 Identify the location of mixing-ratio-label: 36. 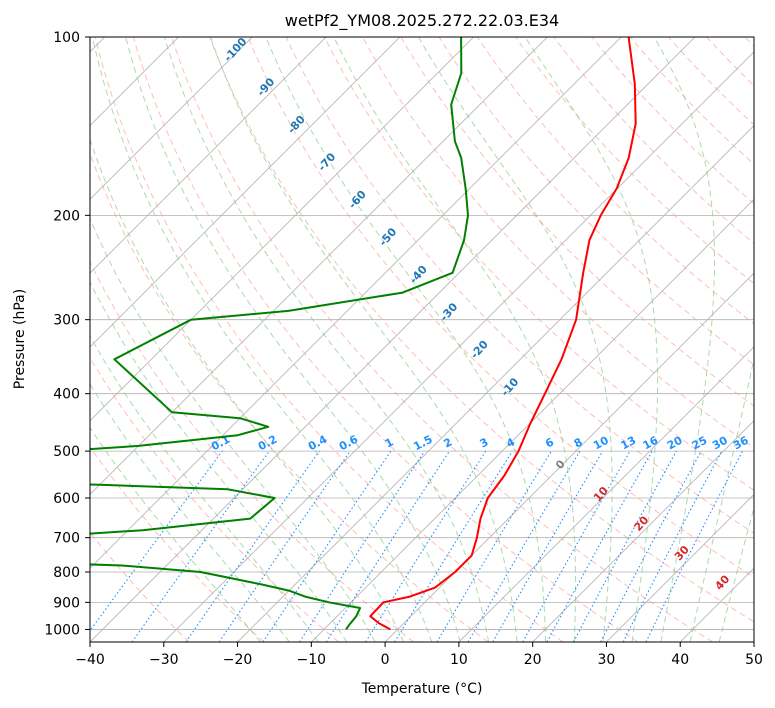
(741, 443).